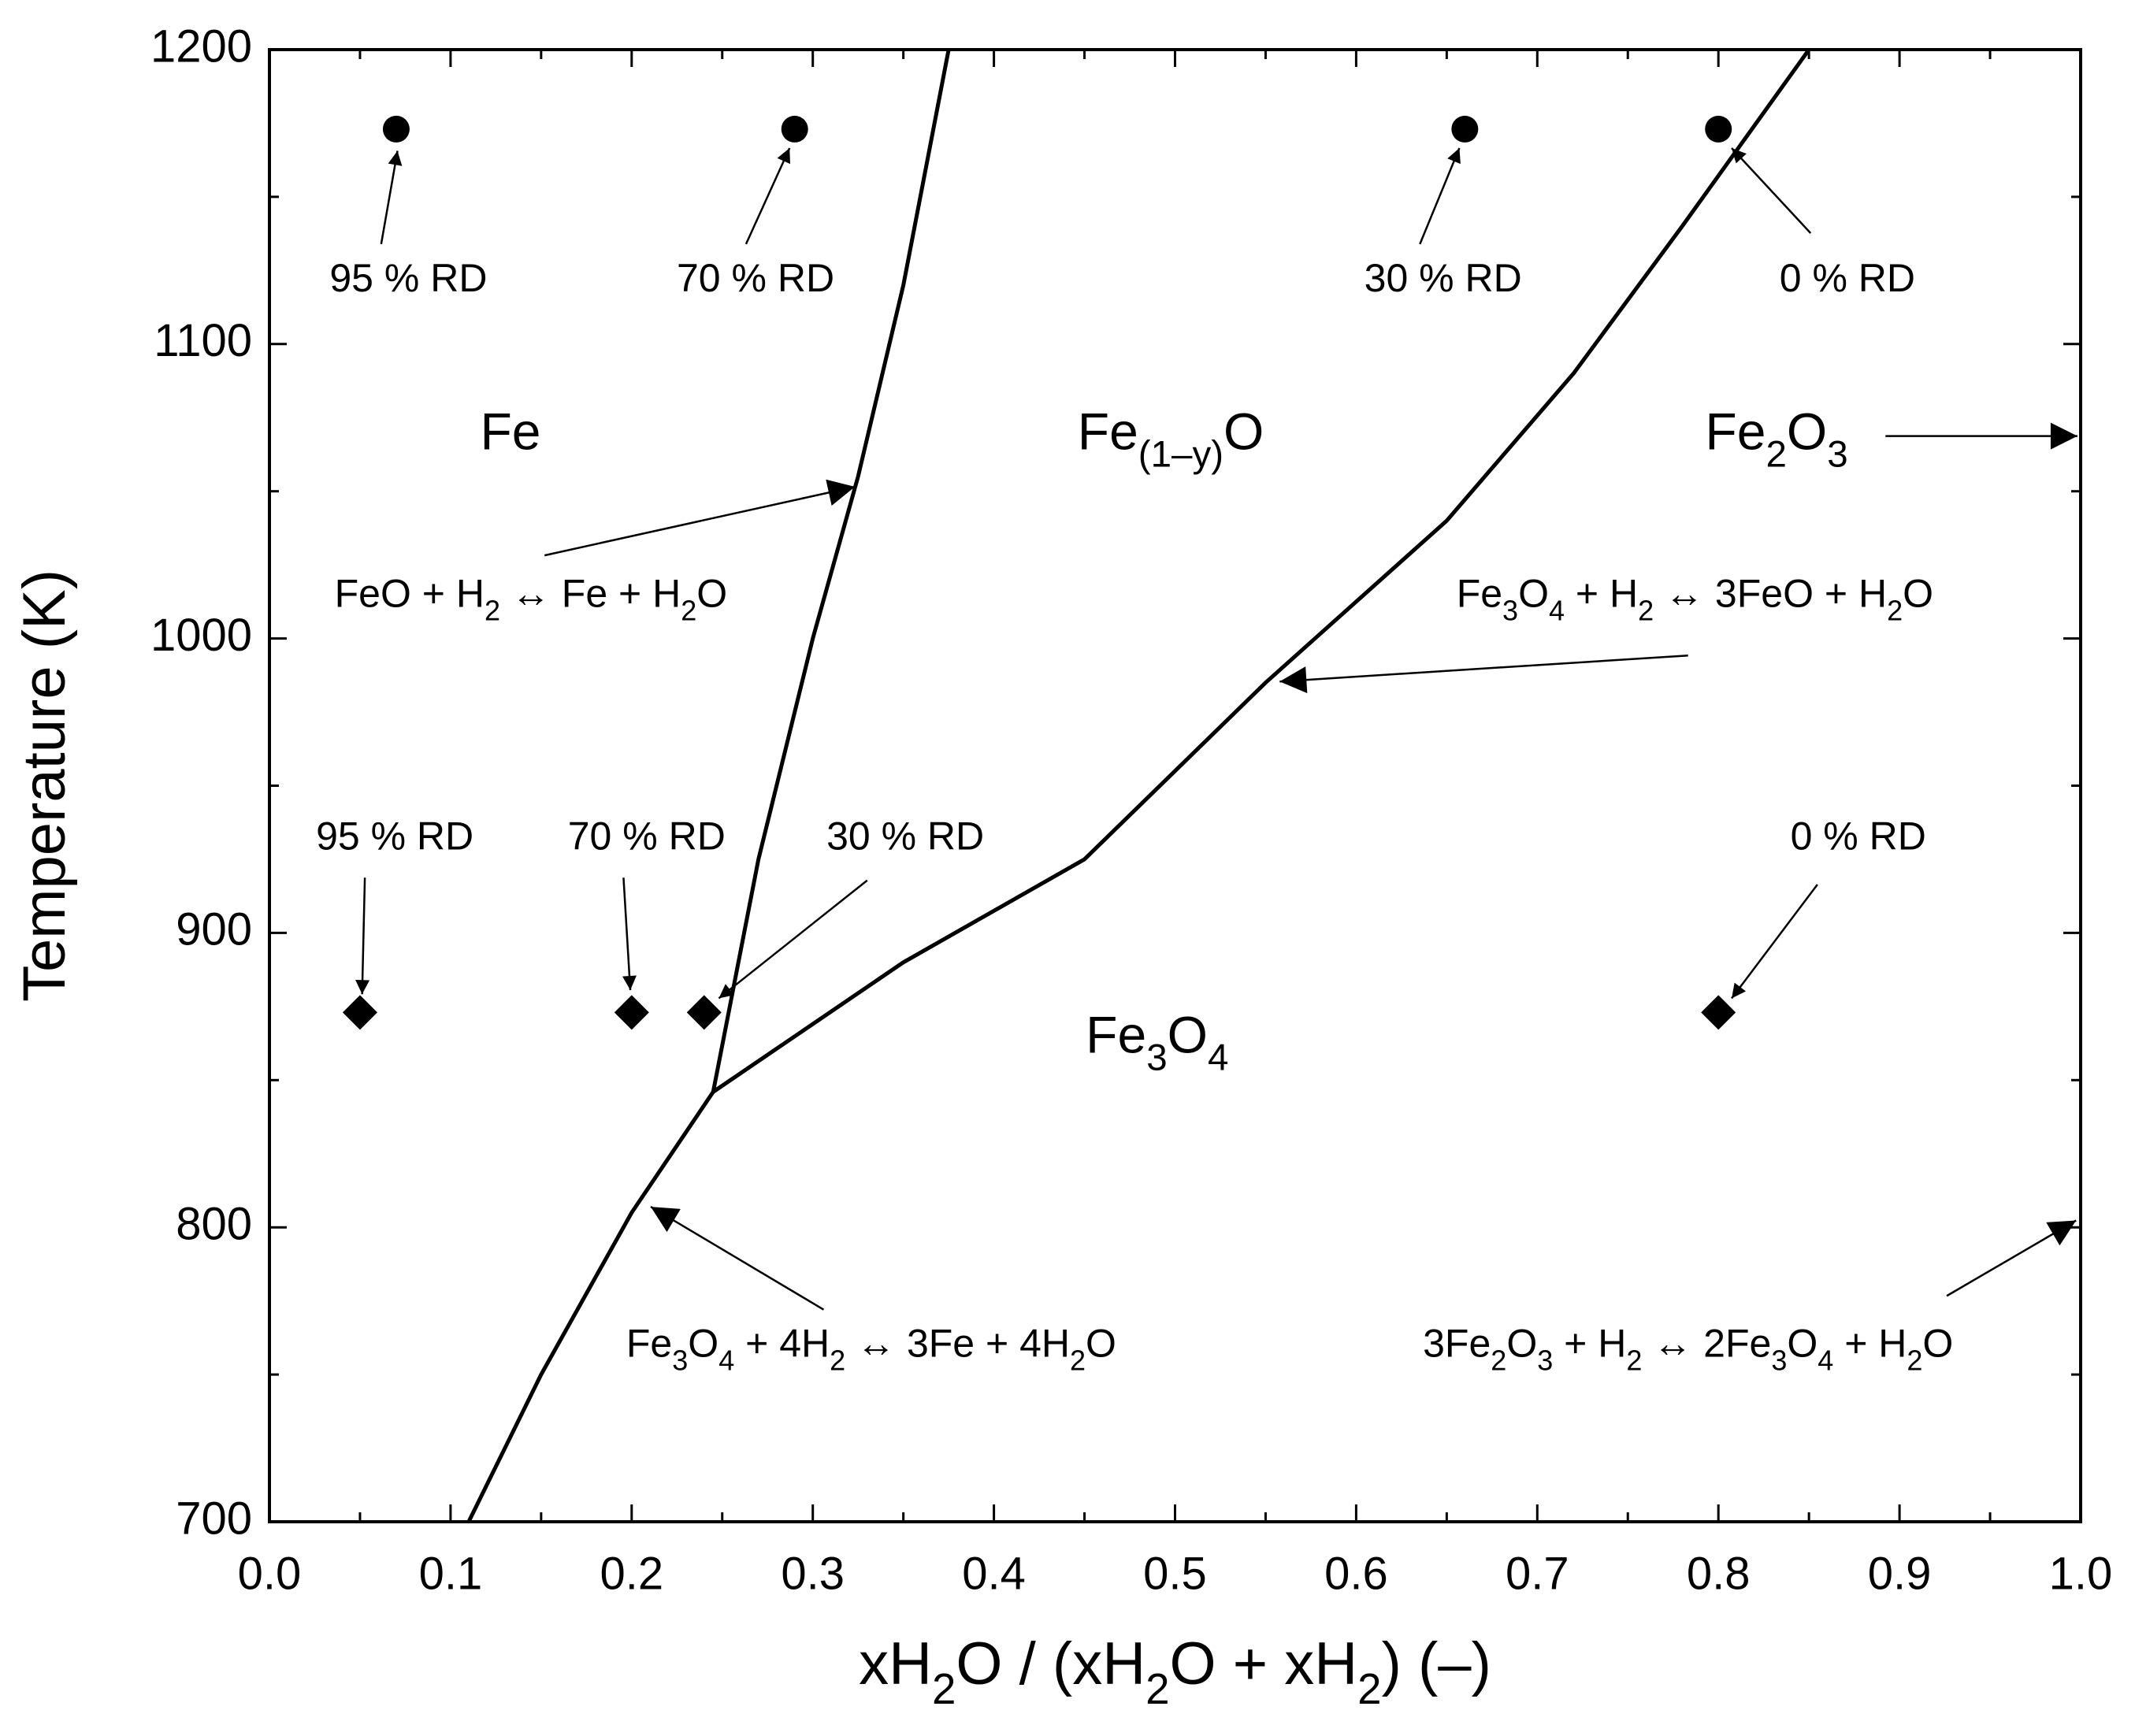 The width and height of the screenshot is (2135, 1736). What do you see at coordinates (1900, 1574) in the screenshot?
I see `x-tick-label: 0.9` at bounding box center [1900, 1574].